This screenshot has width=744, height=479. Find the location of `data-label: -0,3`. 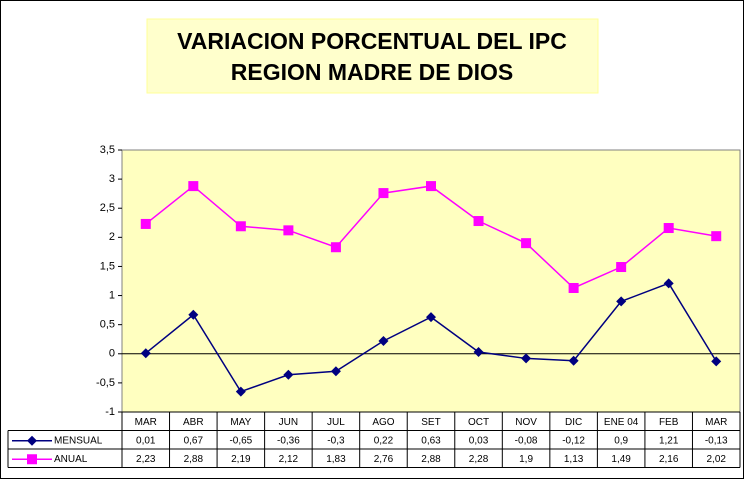

data-label: -0,3 is located at coordinates (336, 440).